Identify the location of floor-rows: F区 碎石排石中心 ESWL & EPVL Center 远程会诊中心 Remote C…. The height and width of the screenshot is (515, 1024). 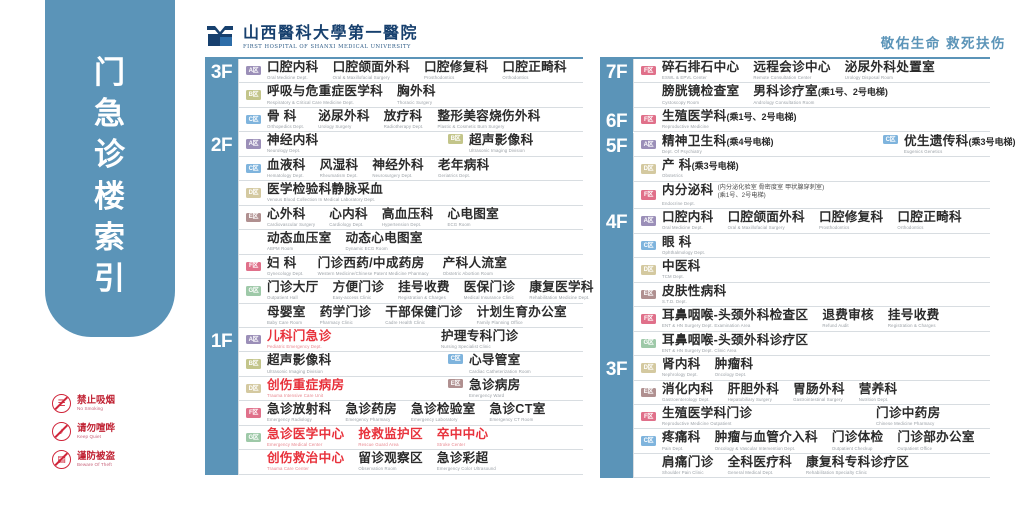
(811, 83).